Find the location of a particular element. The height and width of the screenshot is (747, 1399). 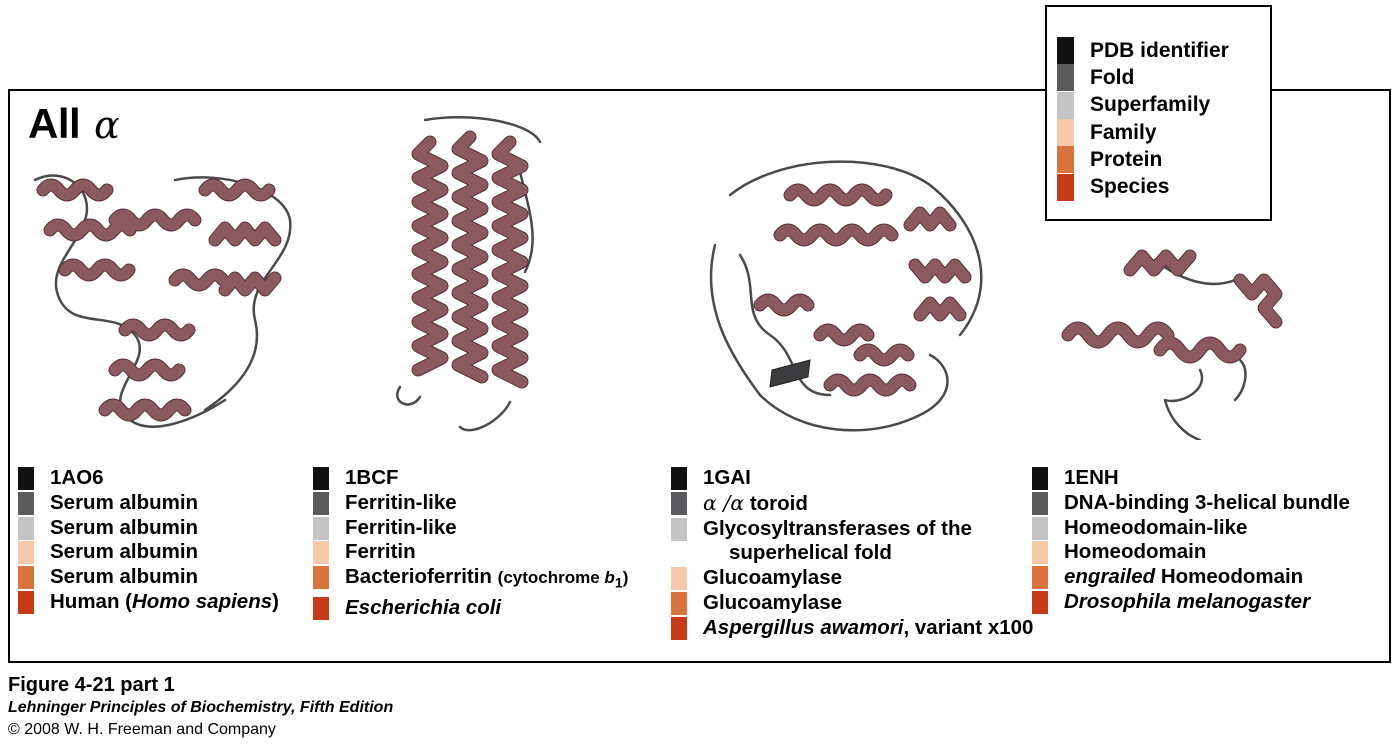

protein-structure-bacterioferritin is located at coordinates (469, 274).